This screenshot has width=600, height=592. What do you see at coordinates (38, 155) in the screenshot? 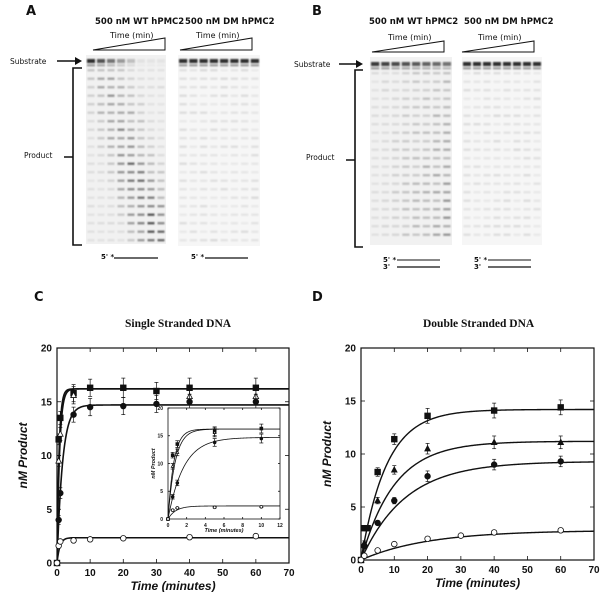
I see `gel-a-product-label: Product` at bounding box center [38, 155].